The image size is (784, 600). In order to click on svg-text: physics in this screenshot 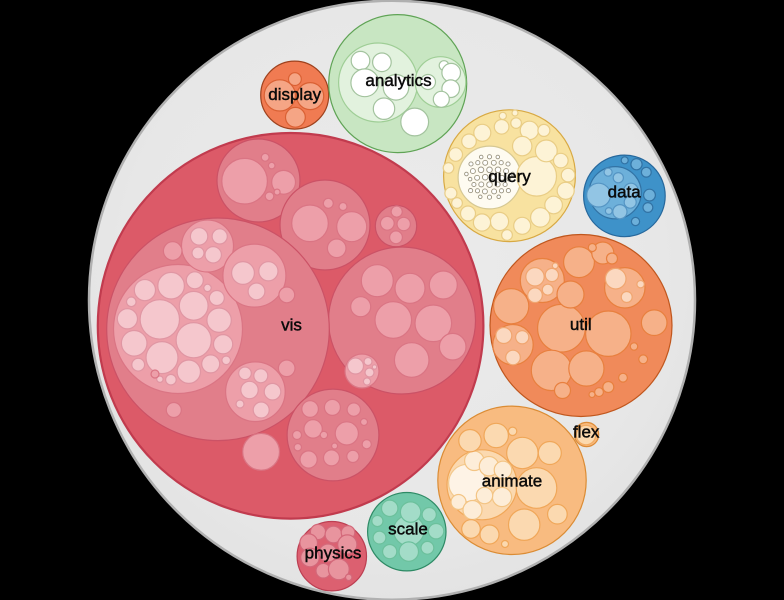, I will do `click(333, 553)`.